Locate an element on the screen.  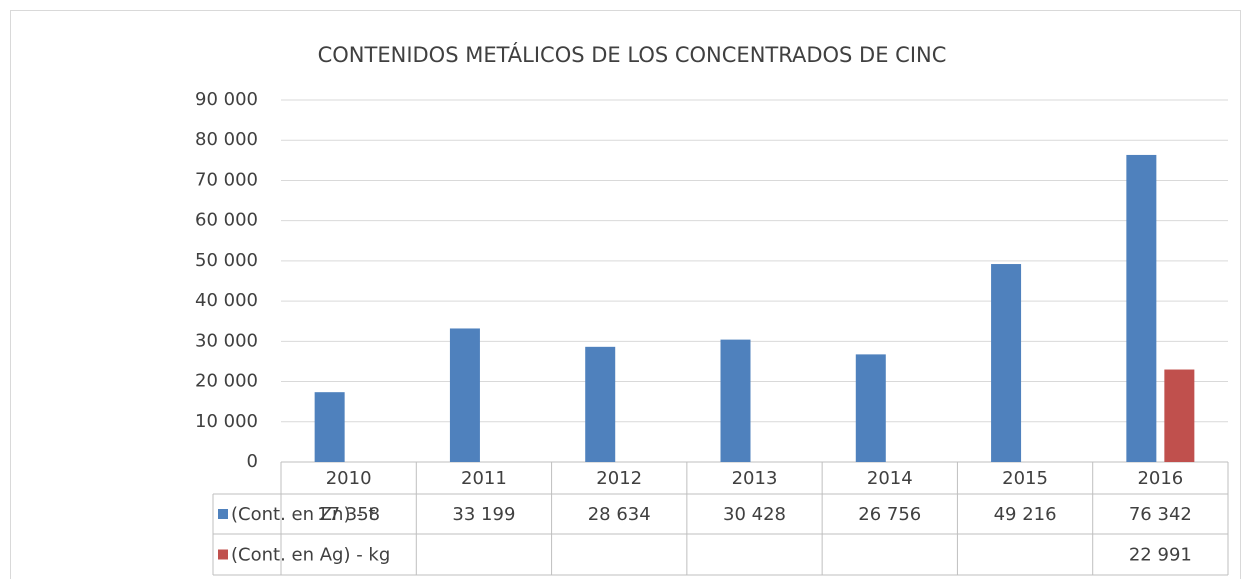
table-value: 30 428 is located at coordinates (754, 514).